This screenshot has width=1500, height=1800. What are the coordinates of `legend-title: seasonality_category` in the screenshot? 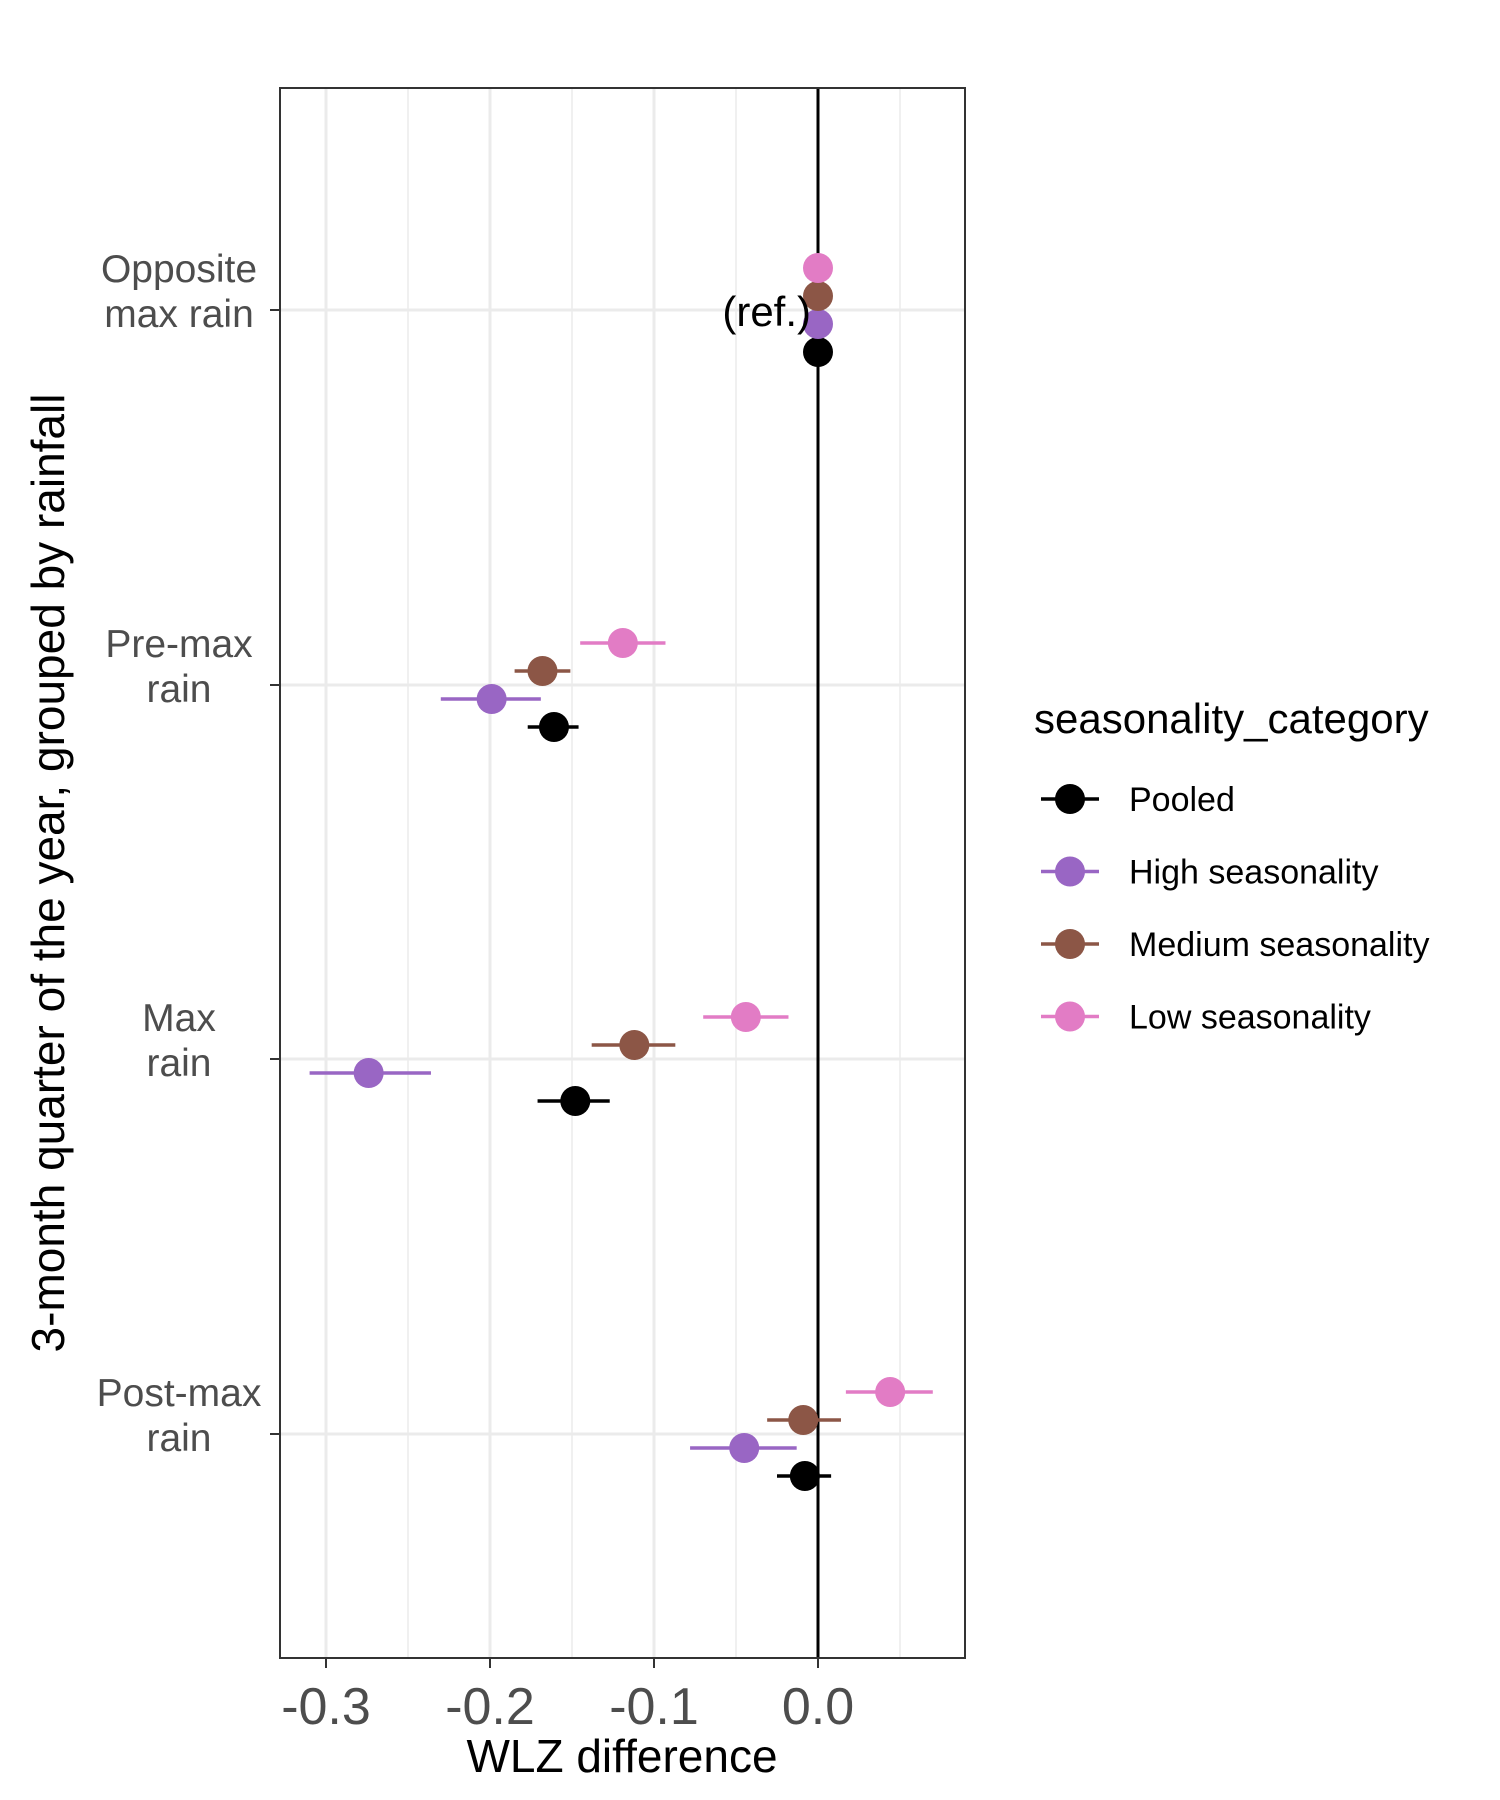 It's located at (1231, 718).